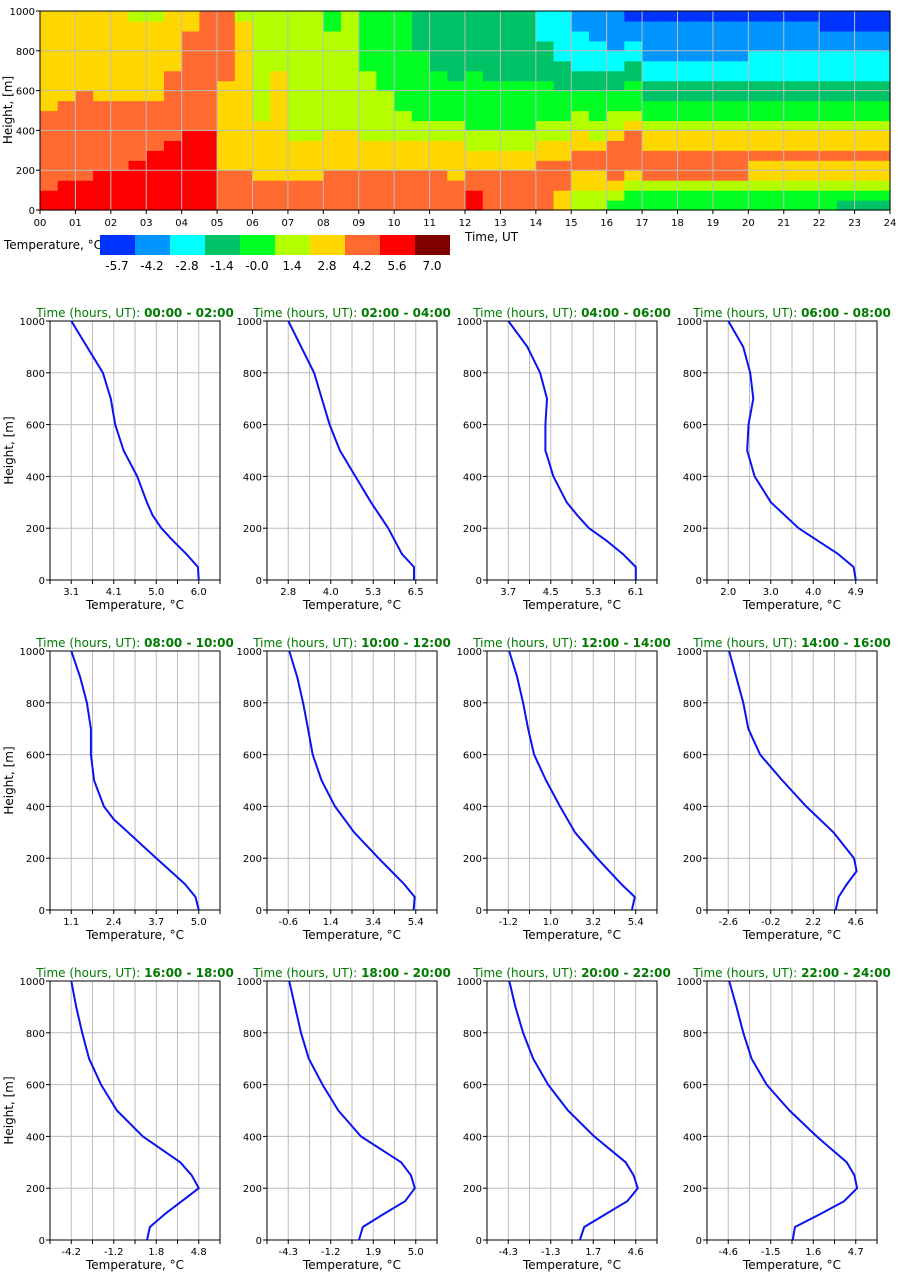  Describe the element at coordinates (152, 245) in the screenshot. I see `colorbar-swatch` at that location.